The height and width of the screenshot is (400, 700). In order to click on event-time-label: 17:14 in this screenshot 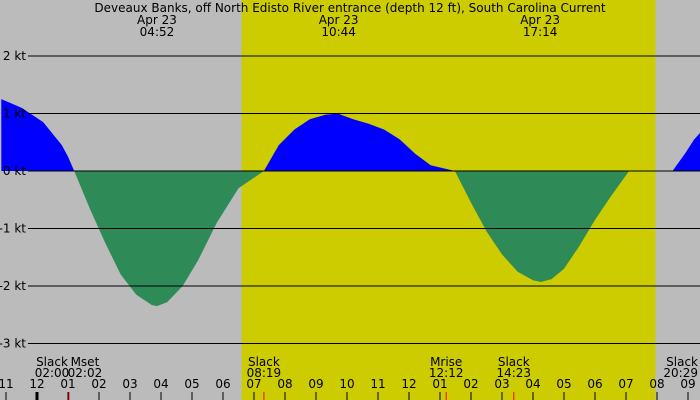, I will do `click(540, 32)`.